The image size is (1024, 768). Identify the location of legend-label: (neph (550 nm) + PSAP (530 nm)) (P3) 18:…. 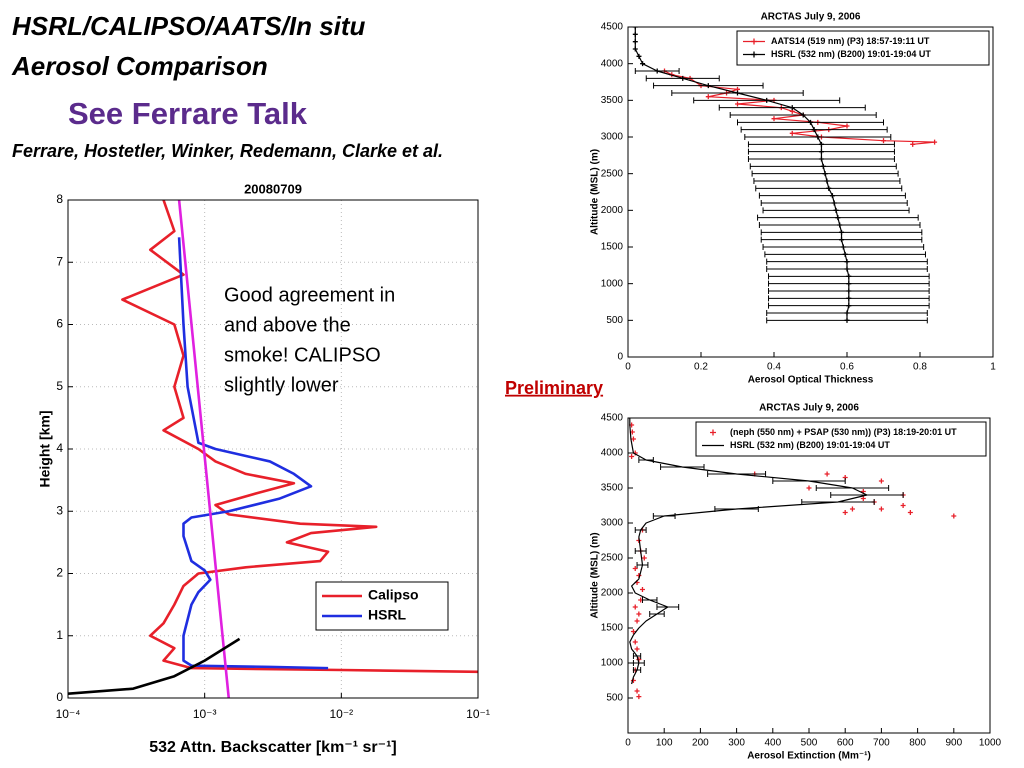
(843, 432).